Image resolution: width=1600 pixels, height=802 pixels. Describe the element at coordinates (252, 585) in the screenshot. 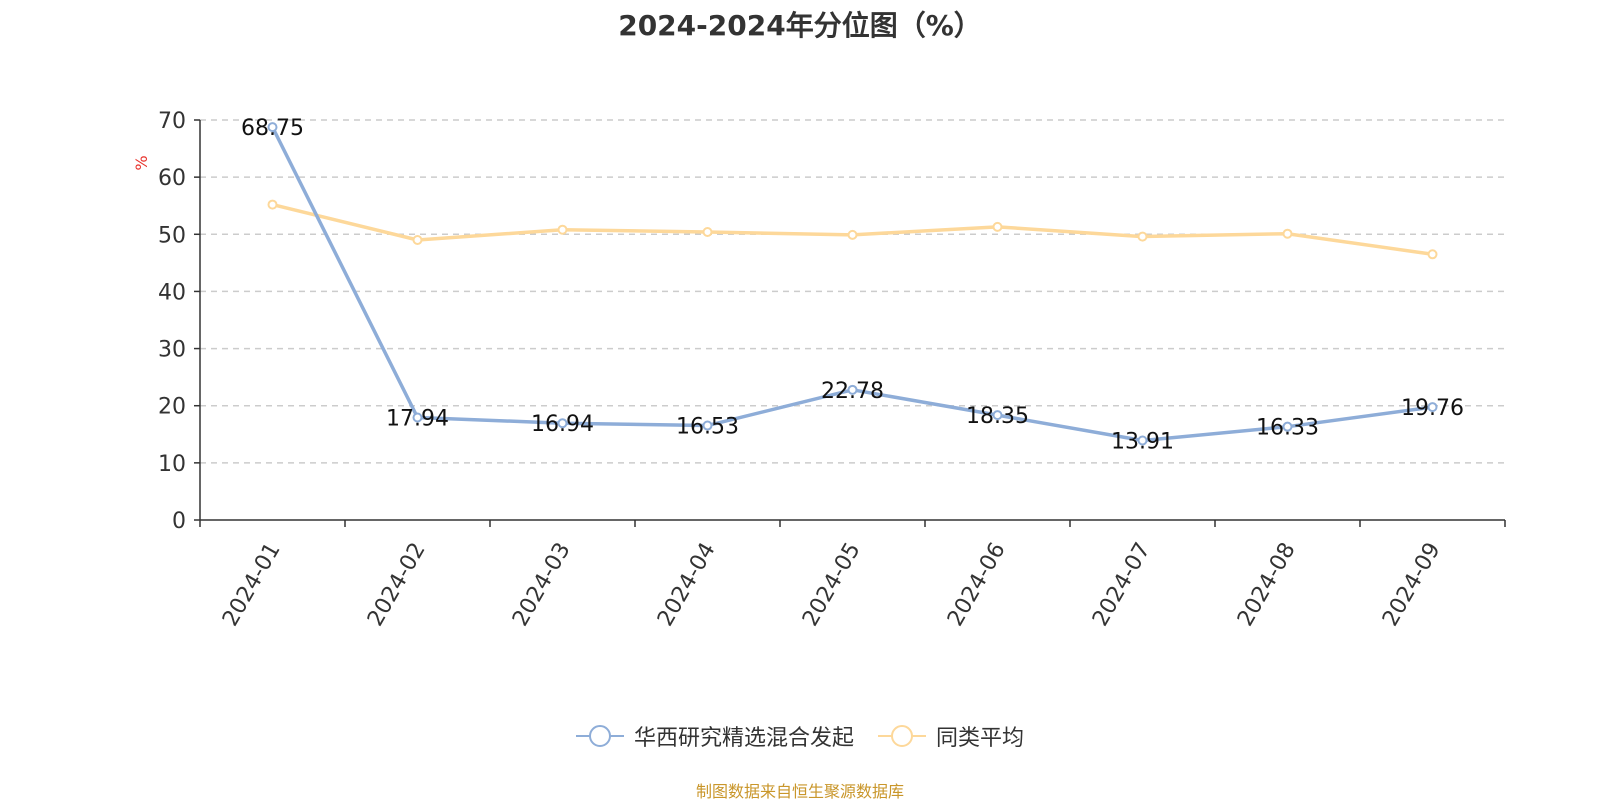

I see `x-tick-label: 2024-01` at that location.